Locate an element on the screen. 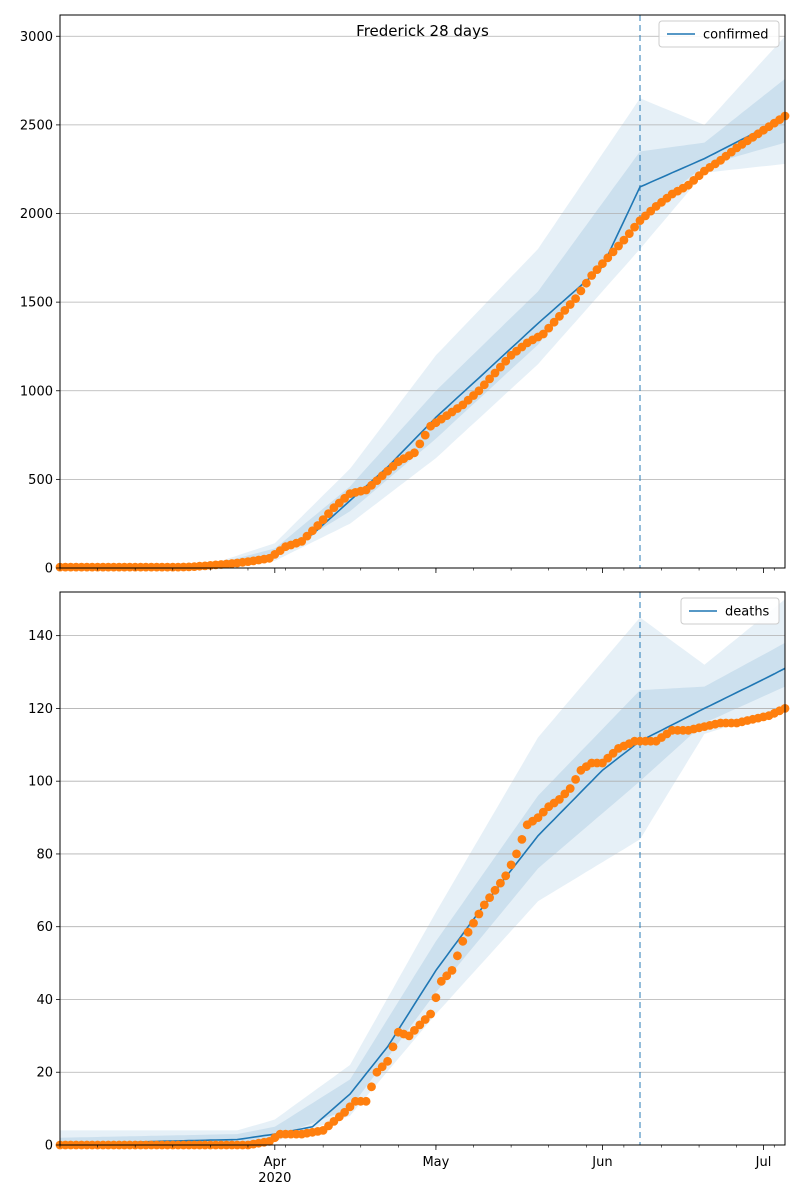 This screenshot has height=1200, width=800. x-month-label: May is located at coordinates (435, 1162).